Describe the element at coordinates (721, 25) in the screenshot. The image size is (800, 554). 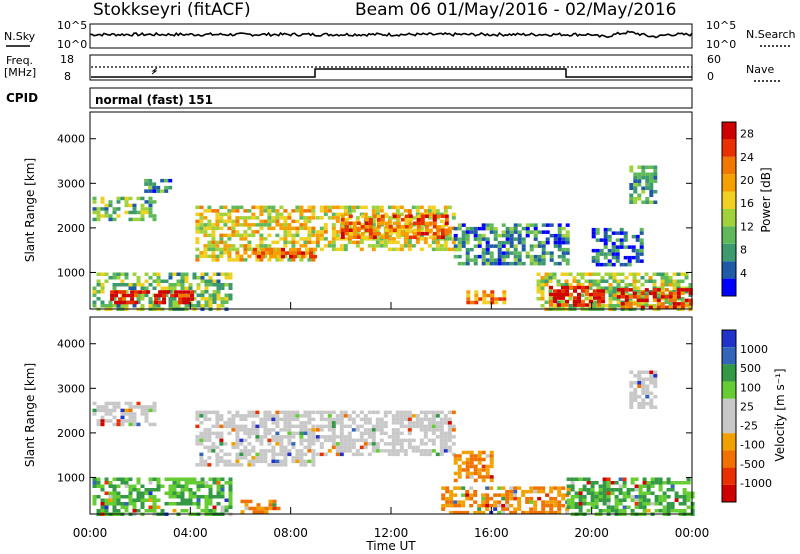
I see `nsearch-tick-top: 10^5` at that location.